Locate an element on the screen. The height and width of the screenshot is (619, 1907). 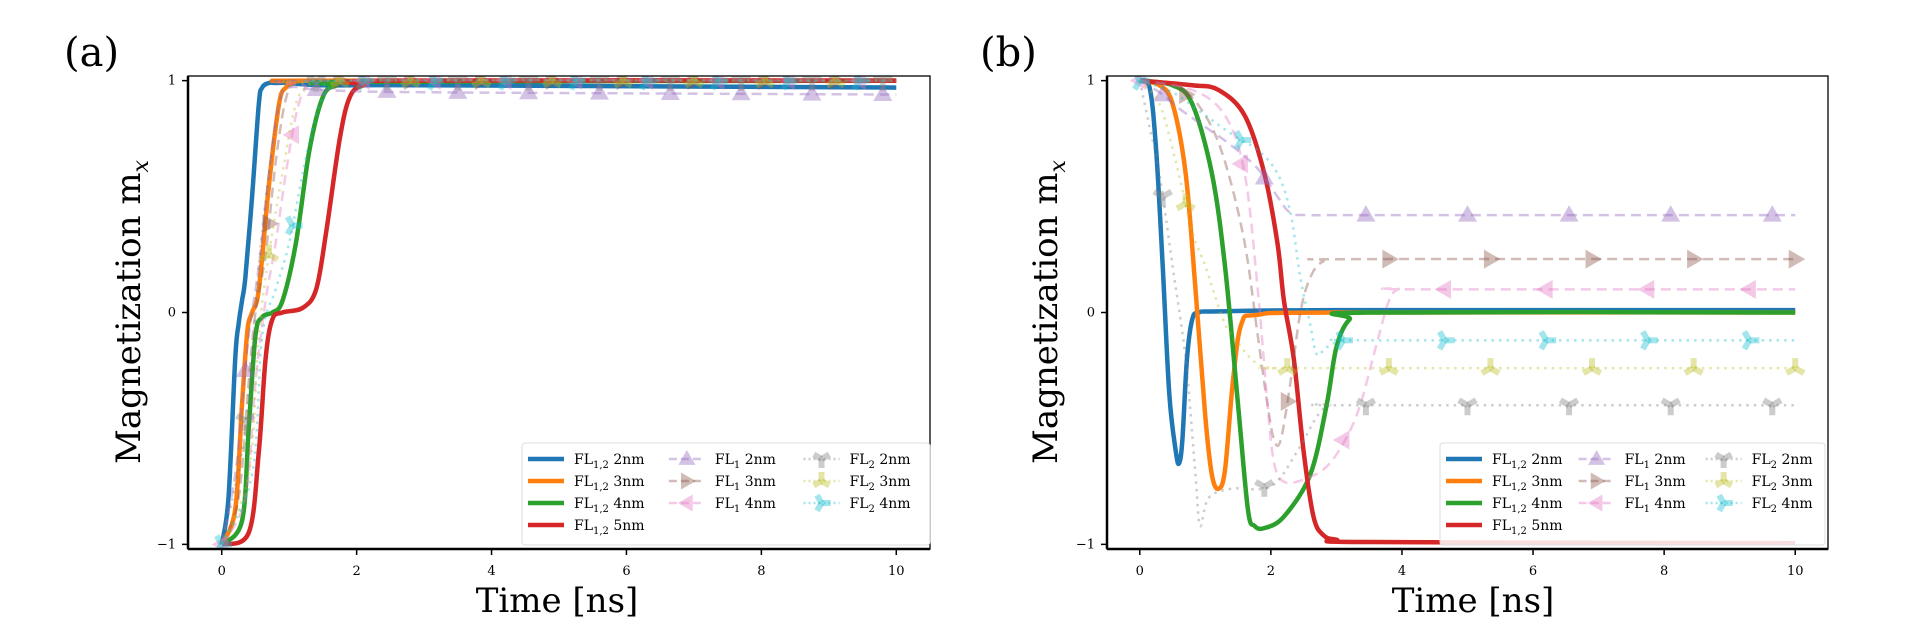
legend-item: FL2 3nm is located at coordinates (1759, 482).